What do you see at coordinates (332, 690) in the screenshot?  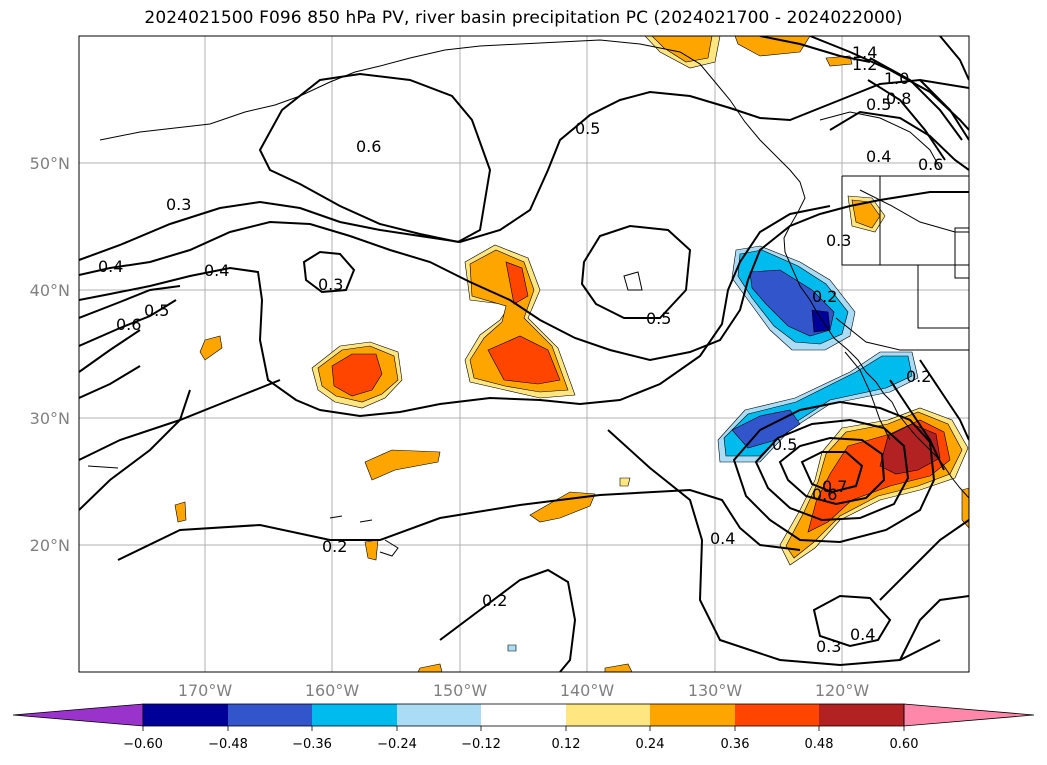 I see `lon-label: 160°W` at bounding box center [332, 690].